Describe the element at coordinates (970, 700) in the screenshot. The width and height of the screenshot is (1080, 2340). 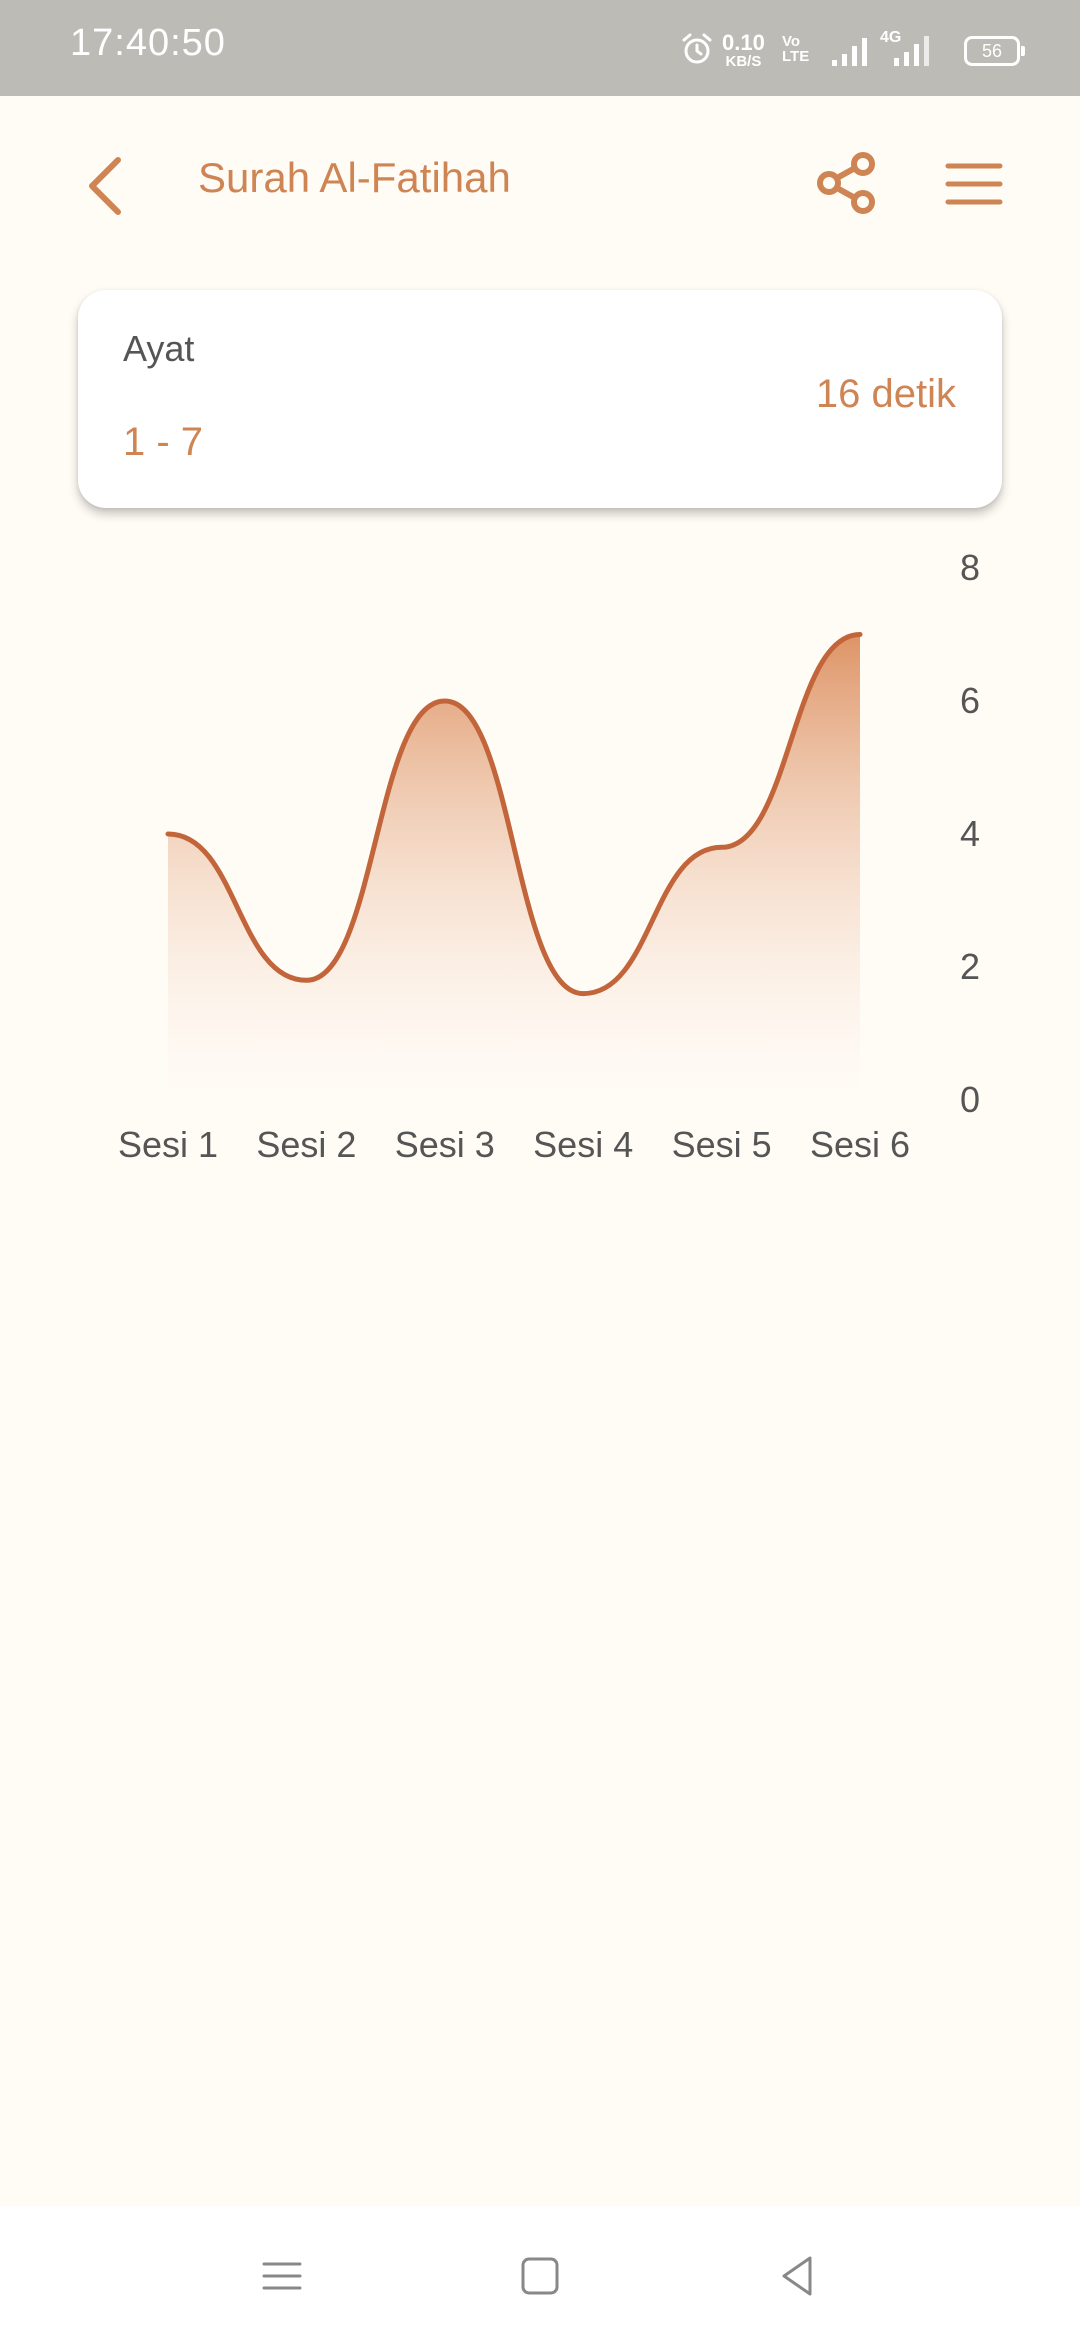
I see `y-tick-label: 6` at that location.